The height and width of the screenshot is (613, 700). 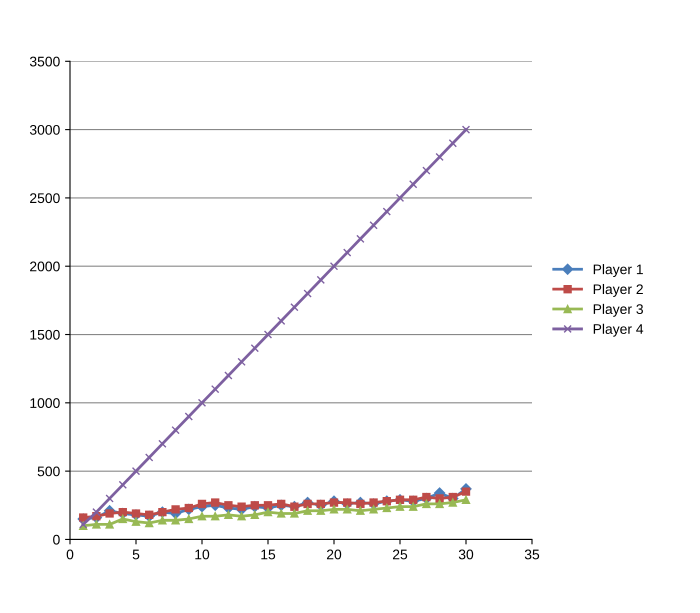 What do you see at coordinates (400, 555) in the screenshot?
I see `x-tick-label: 25` at bounding box center [400, 555].